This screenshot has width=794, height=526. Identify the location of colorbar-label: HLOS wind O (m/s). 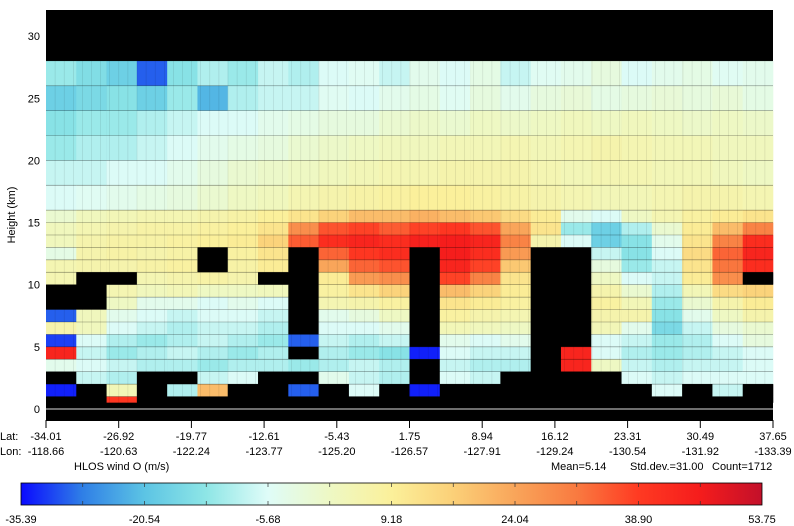
(121, 467).